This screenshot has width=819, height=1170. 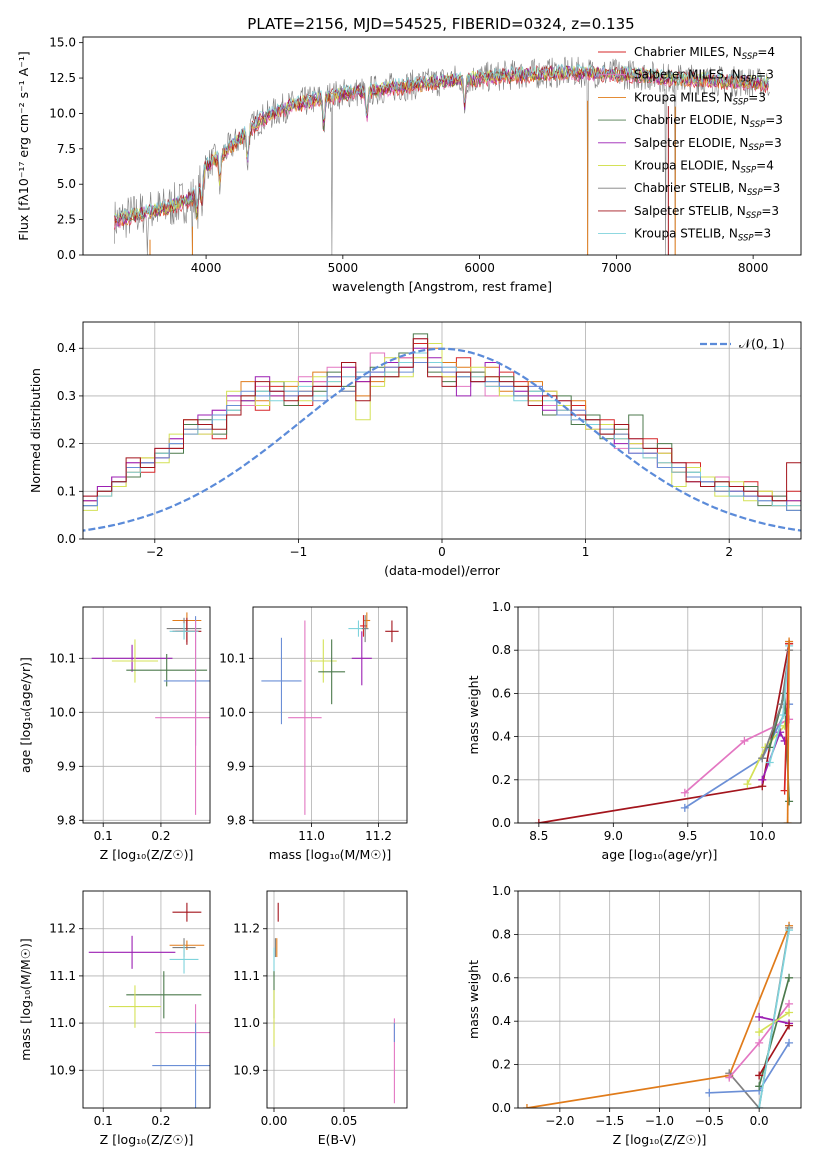 I want to click on x-tick-label: 10.0, so click(x=762, y=836).